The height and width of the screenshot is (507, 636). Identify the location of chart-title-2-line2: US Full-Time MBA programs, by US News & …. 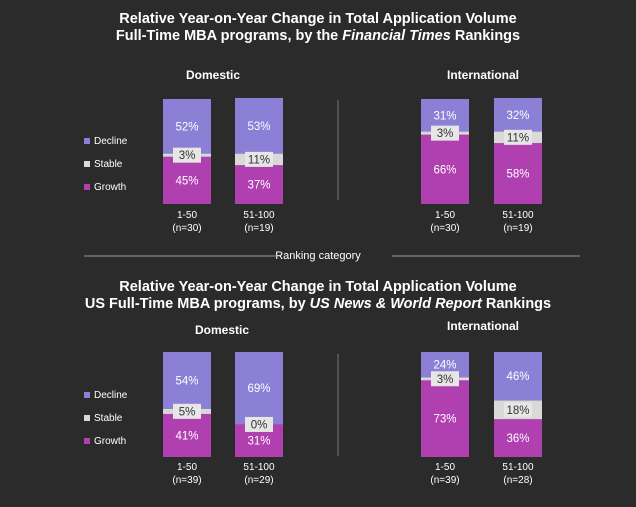
(318, 304).